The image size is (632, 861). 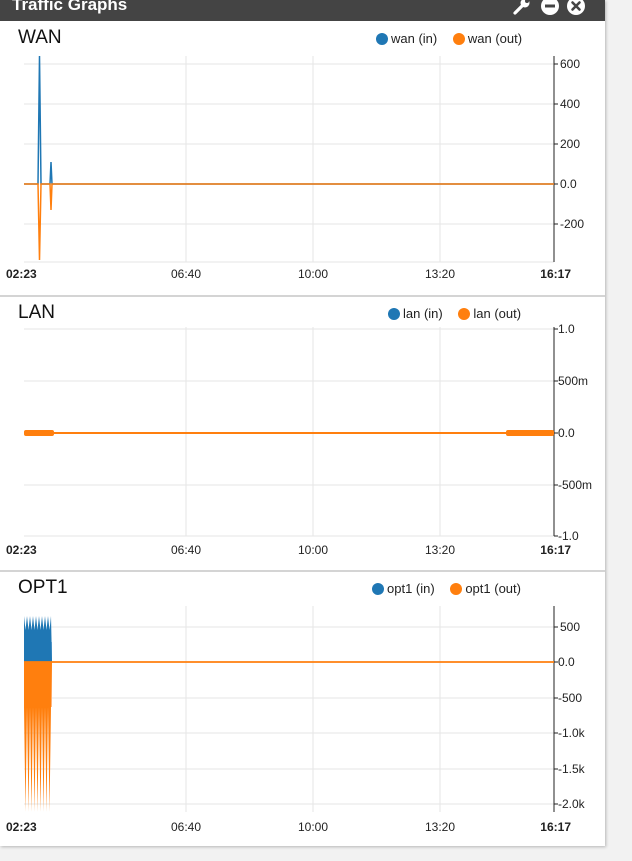 I want to click on legend-item-out: opt1 (out), so click(x=485, y=588).